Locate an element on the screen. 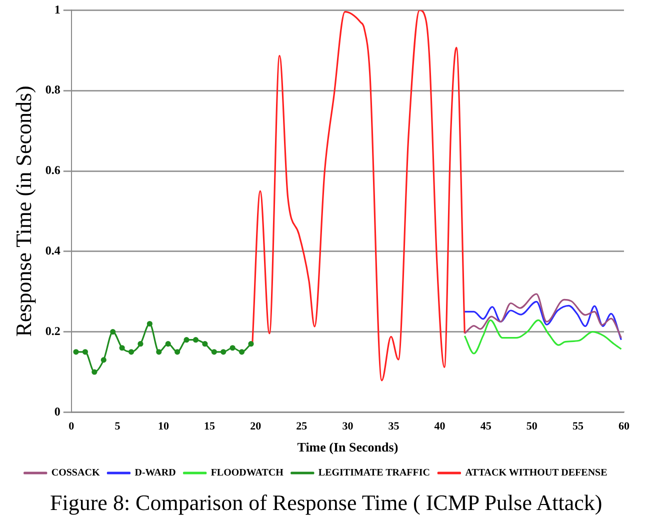 Image resolution: width=654 pixels, height=521 pixels. x-tick-label: 50 is located at coordinates (532, 426).